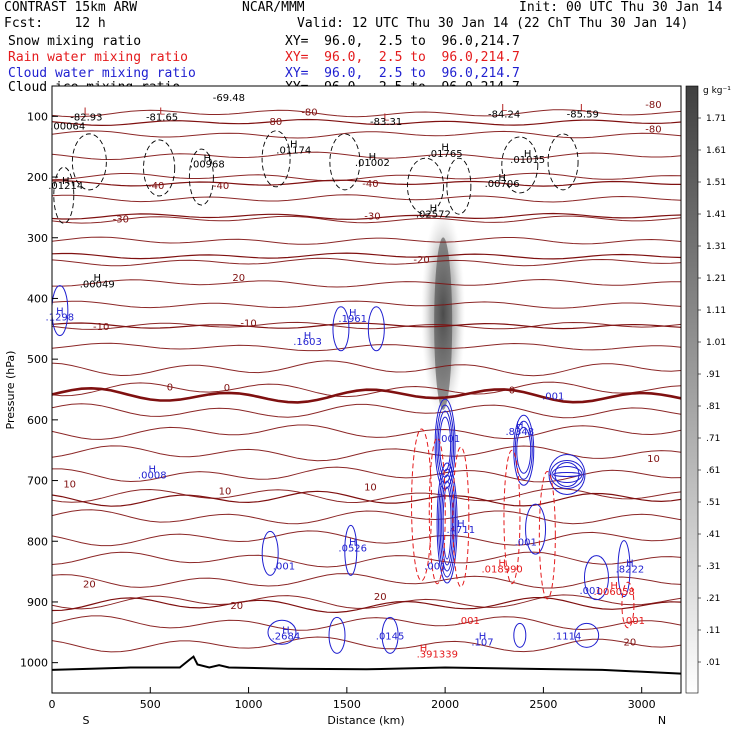  Describe the element at coordinates (402, 57) in the screenshot. I see `field-xy-rain: XY= 96.0, 2.5 to 96.0,214.7` at that location.